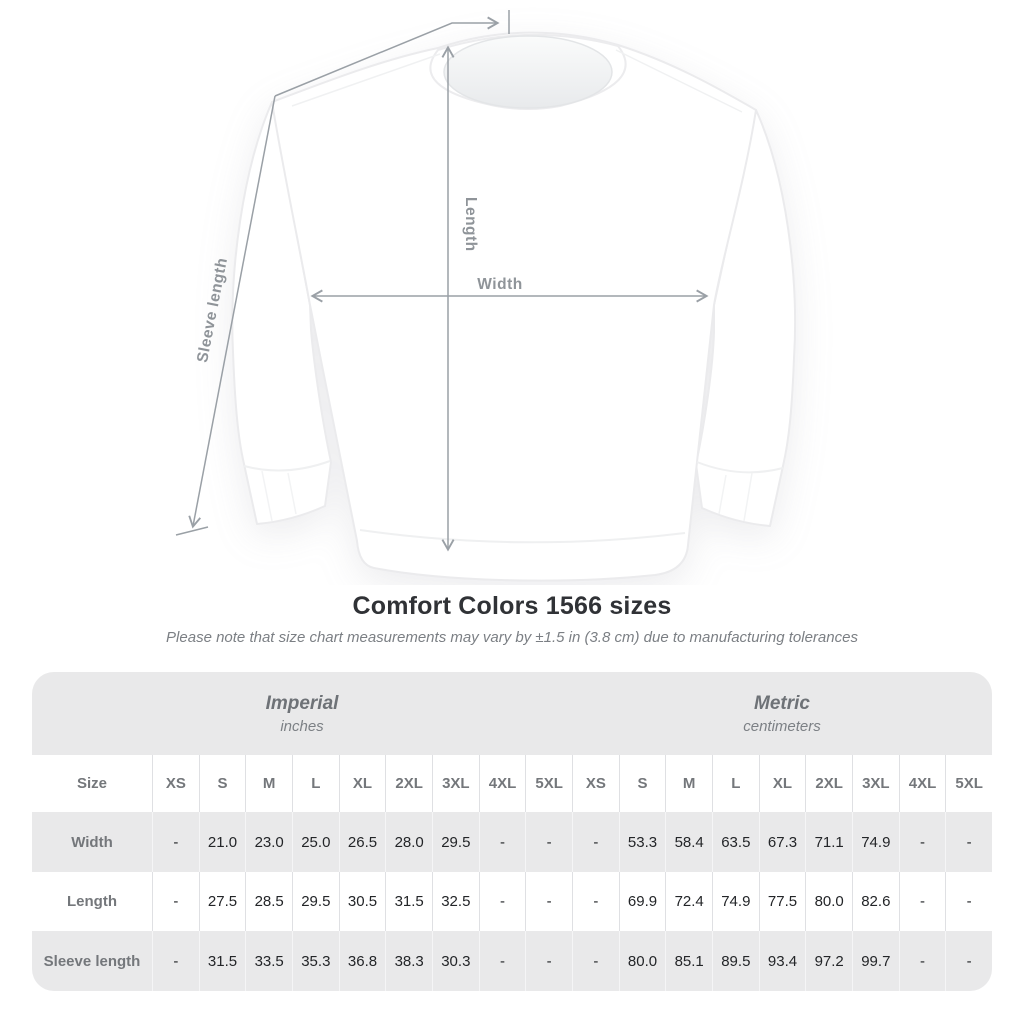  I want to click on value-cell-metric: 82.6, so click(875, 901).